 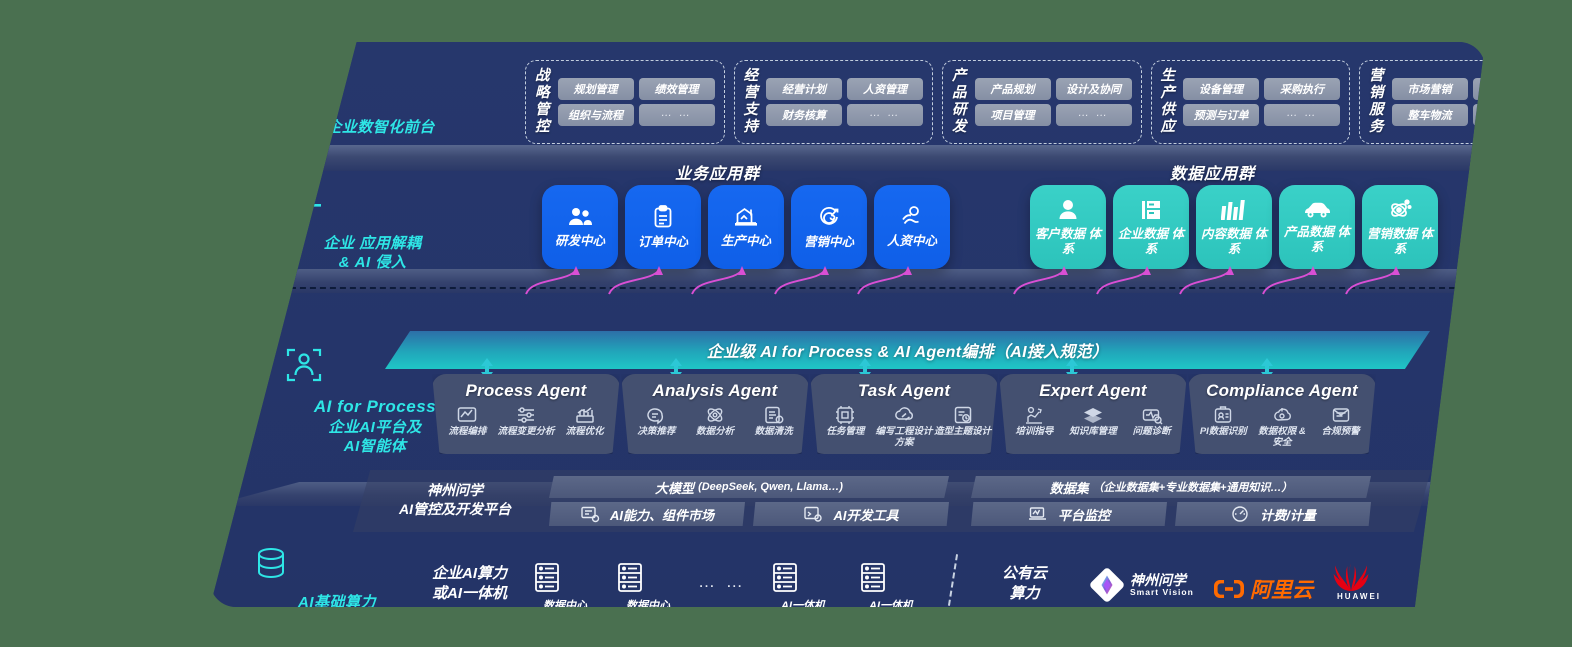 What do you see at coordinates (845, 426) in the screenshot?
I see `agent-item: 任务管理` at bounding box center [845, 426].